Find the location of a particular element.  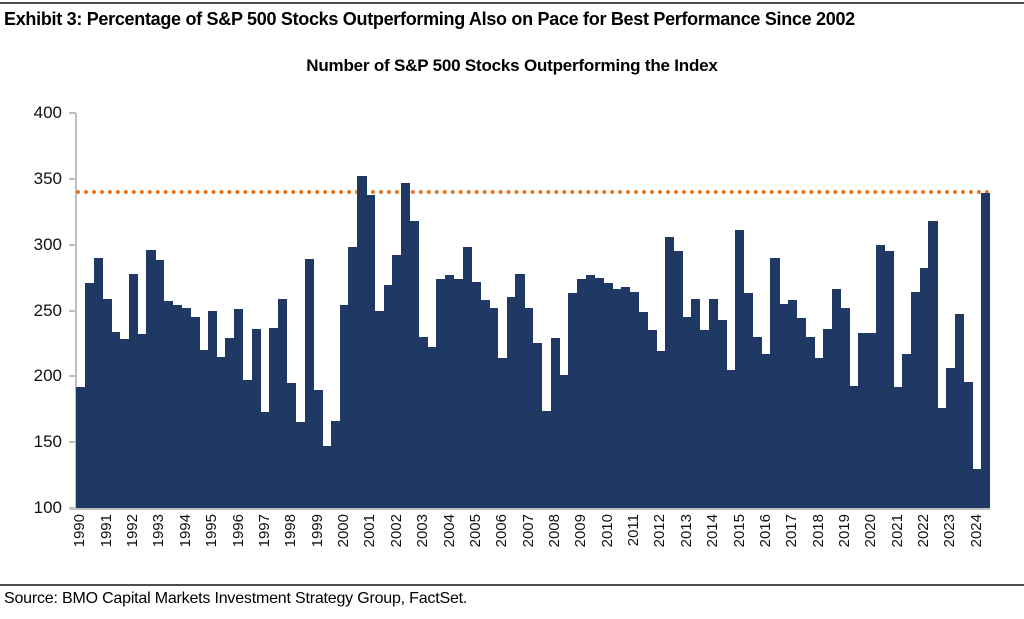

x-year-label: 2018 is located at coordinates (818, 531).